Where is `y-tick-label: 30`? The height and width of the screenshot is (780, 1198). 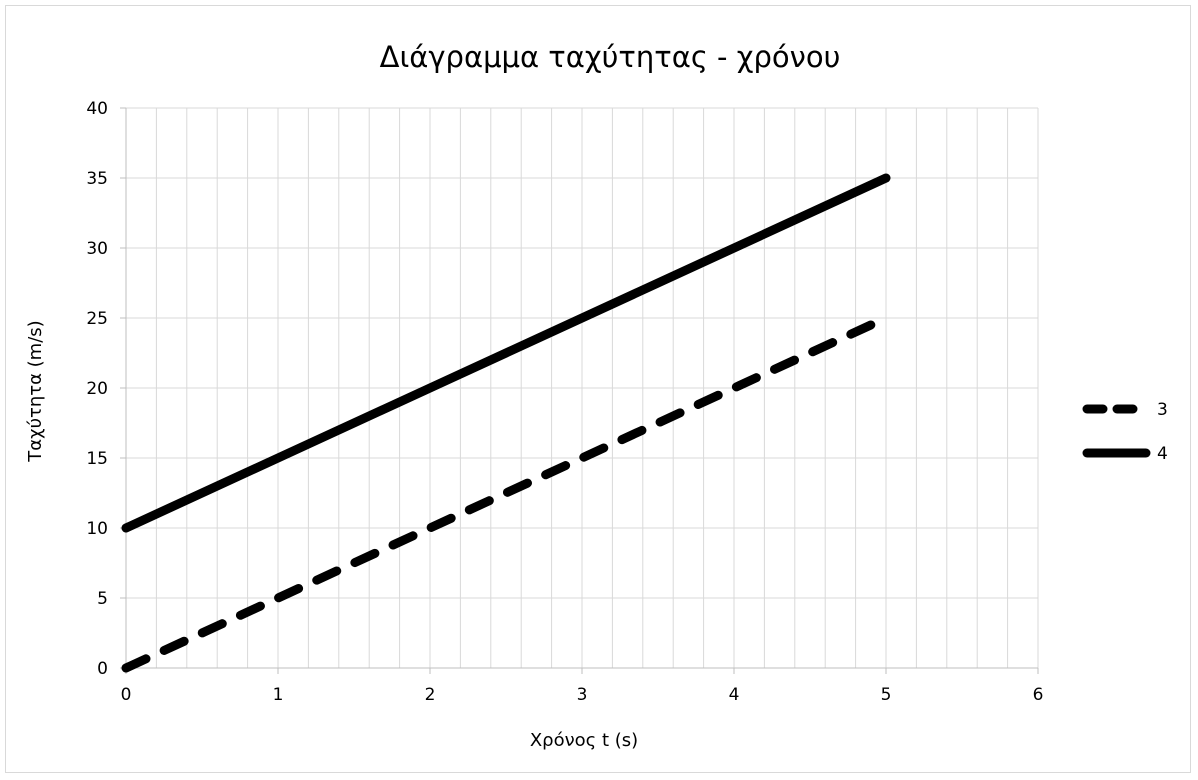 y-tick-label: 30 is located at coordinates (97, 249).